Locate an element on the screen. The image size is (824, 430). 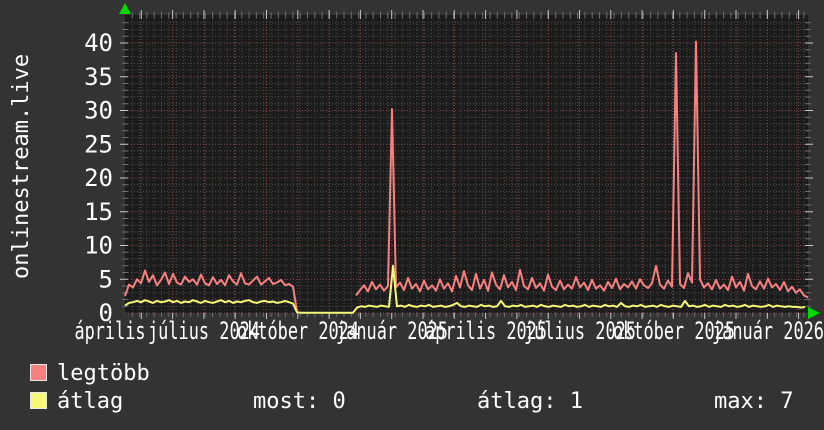
x-tick-label: január 2026 is located at coordinates (768, 331).